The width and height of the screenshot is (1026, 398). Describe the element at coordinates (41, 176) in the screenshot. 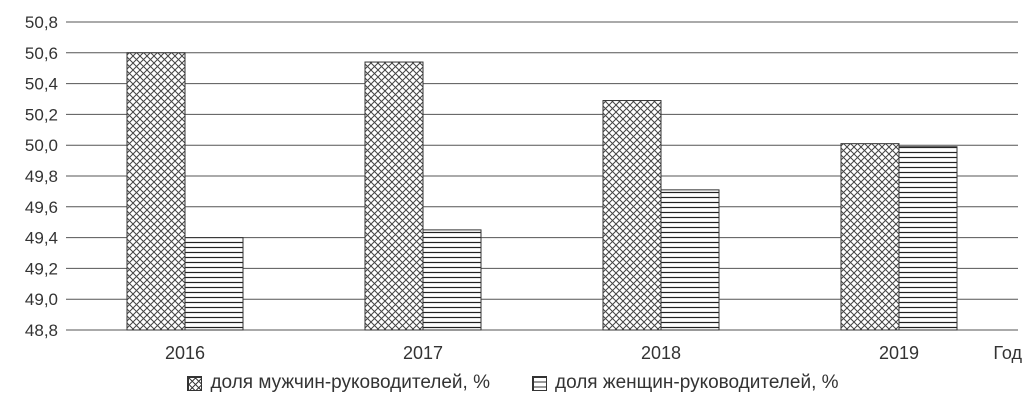

I see `y-tick-label: 49,8` at that location.